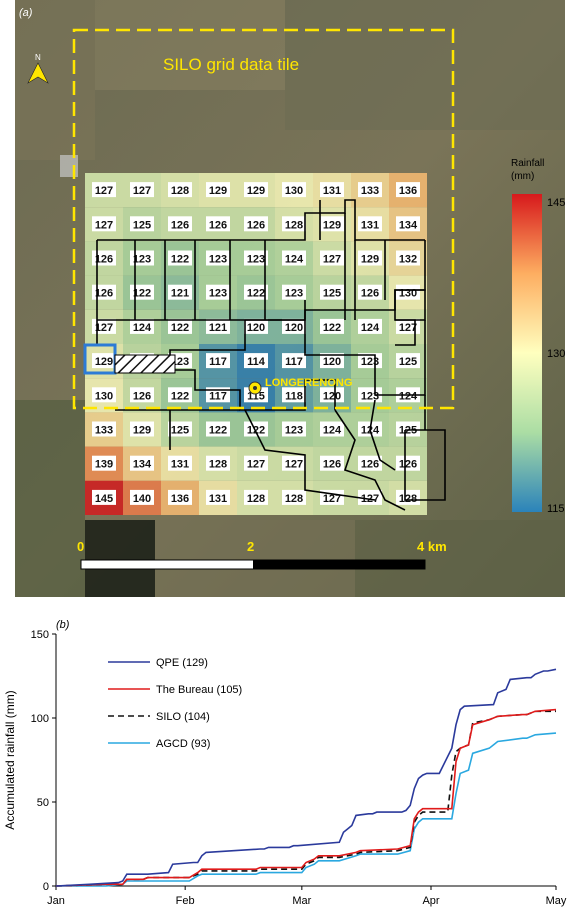 The width and height of the screenshot is (568, 914). I want to click on y-tick-label: 100, so click(40, 719).